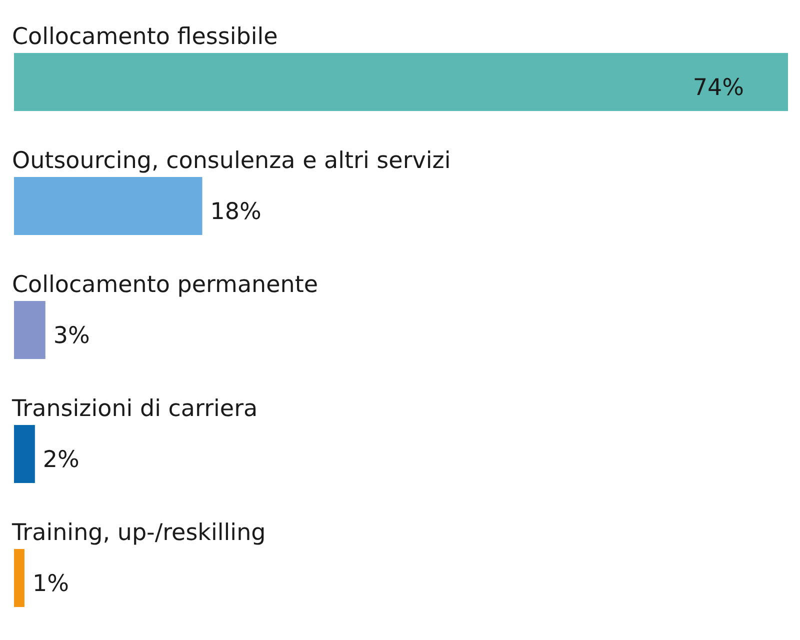  Describe the element at coordinates (138, 533) in the screenshot. I see `y-tick-label: Training, up-/reskilling` at that location.